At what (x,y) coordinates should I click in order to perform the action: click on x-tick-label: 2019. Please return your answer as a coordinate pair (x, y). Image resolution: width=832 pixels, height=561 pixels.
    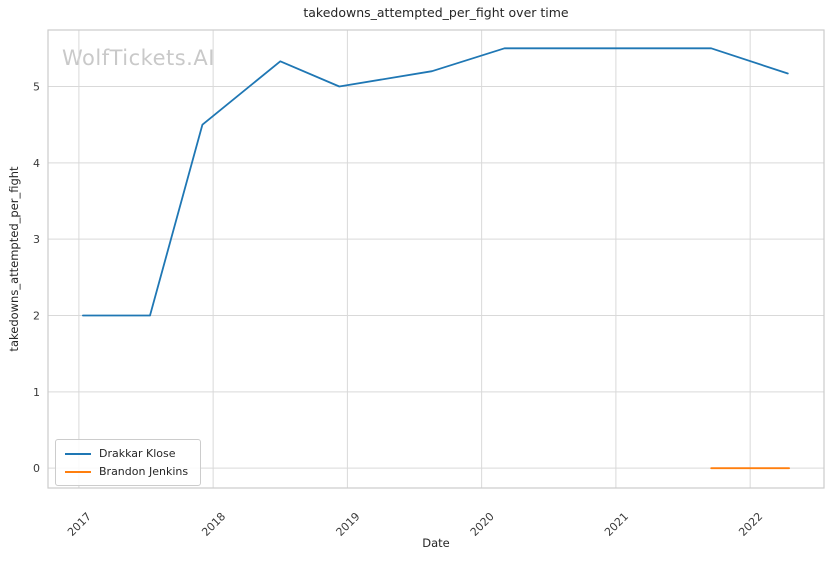
    Looking at the image, I should click on (348, 524).